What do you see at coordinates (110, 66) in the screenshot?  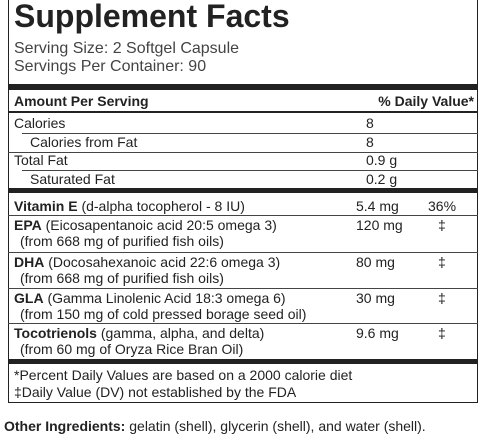 I see `servings-per-container: Servings Per Container: 90` at bounding box center [110, 66].